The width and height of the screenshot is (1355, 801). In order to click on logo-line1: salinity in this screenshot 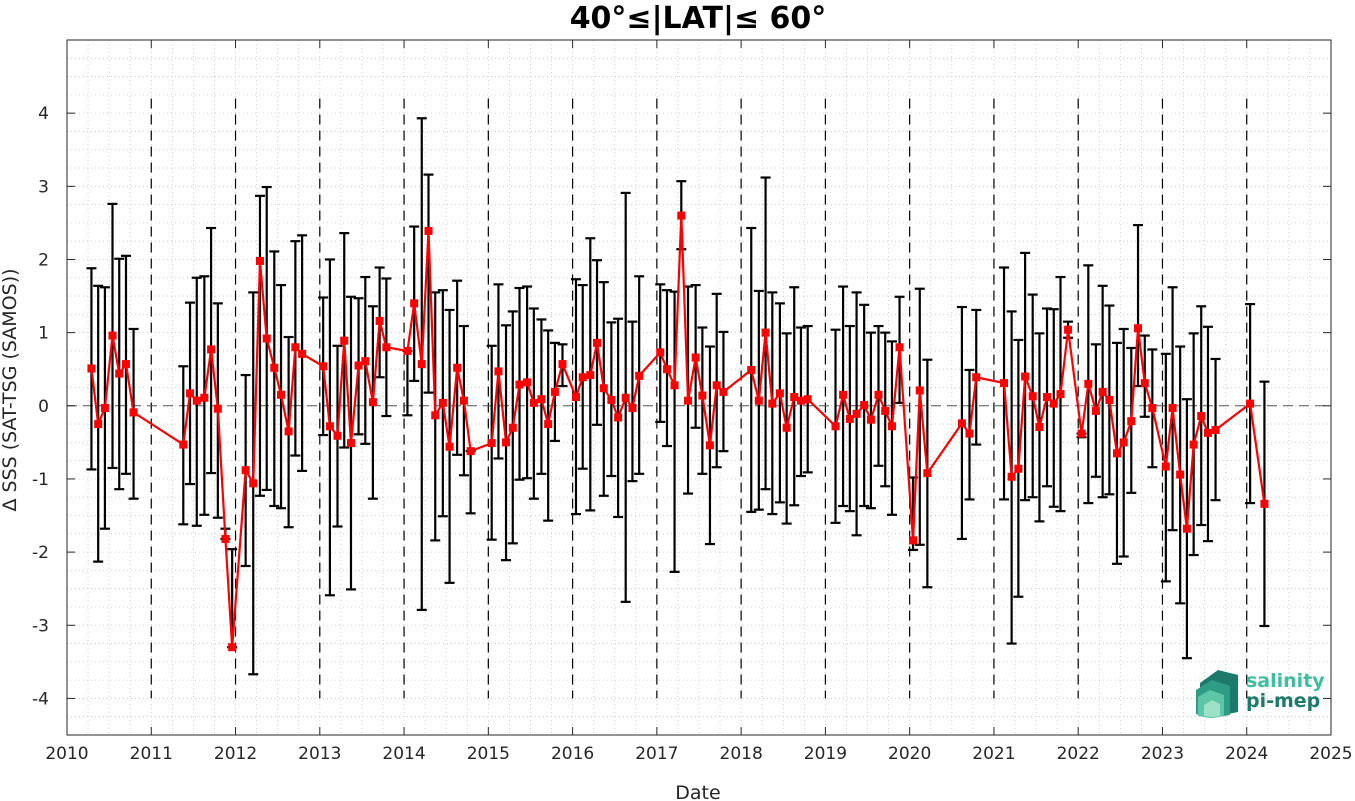, I will do `click(1285, 681)`.